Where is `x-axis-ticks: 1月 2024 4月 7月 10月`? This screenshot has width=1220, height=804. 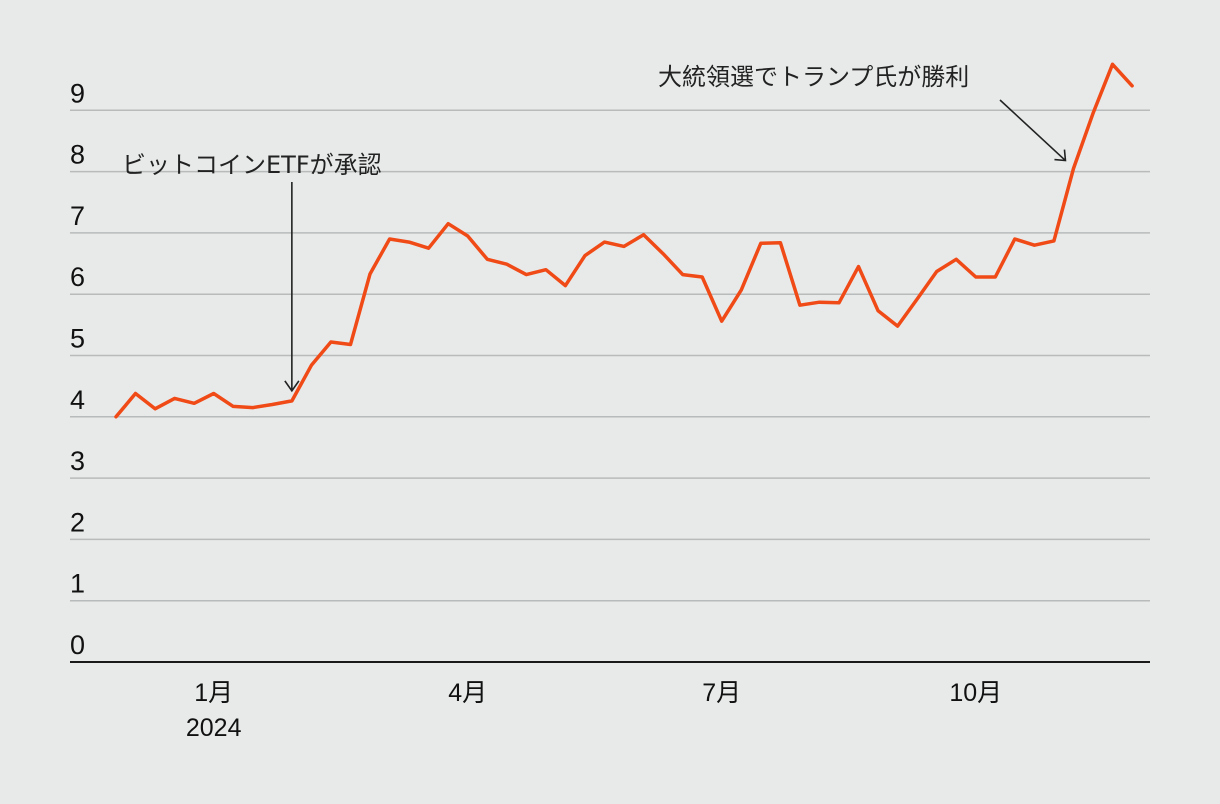
x-axis-ticks: 1月 2024 4月 7月 10月 is located at coordinates (594, 710).